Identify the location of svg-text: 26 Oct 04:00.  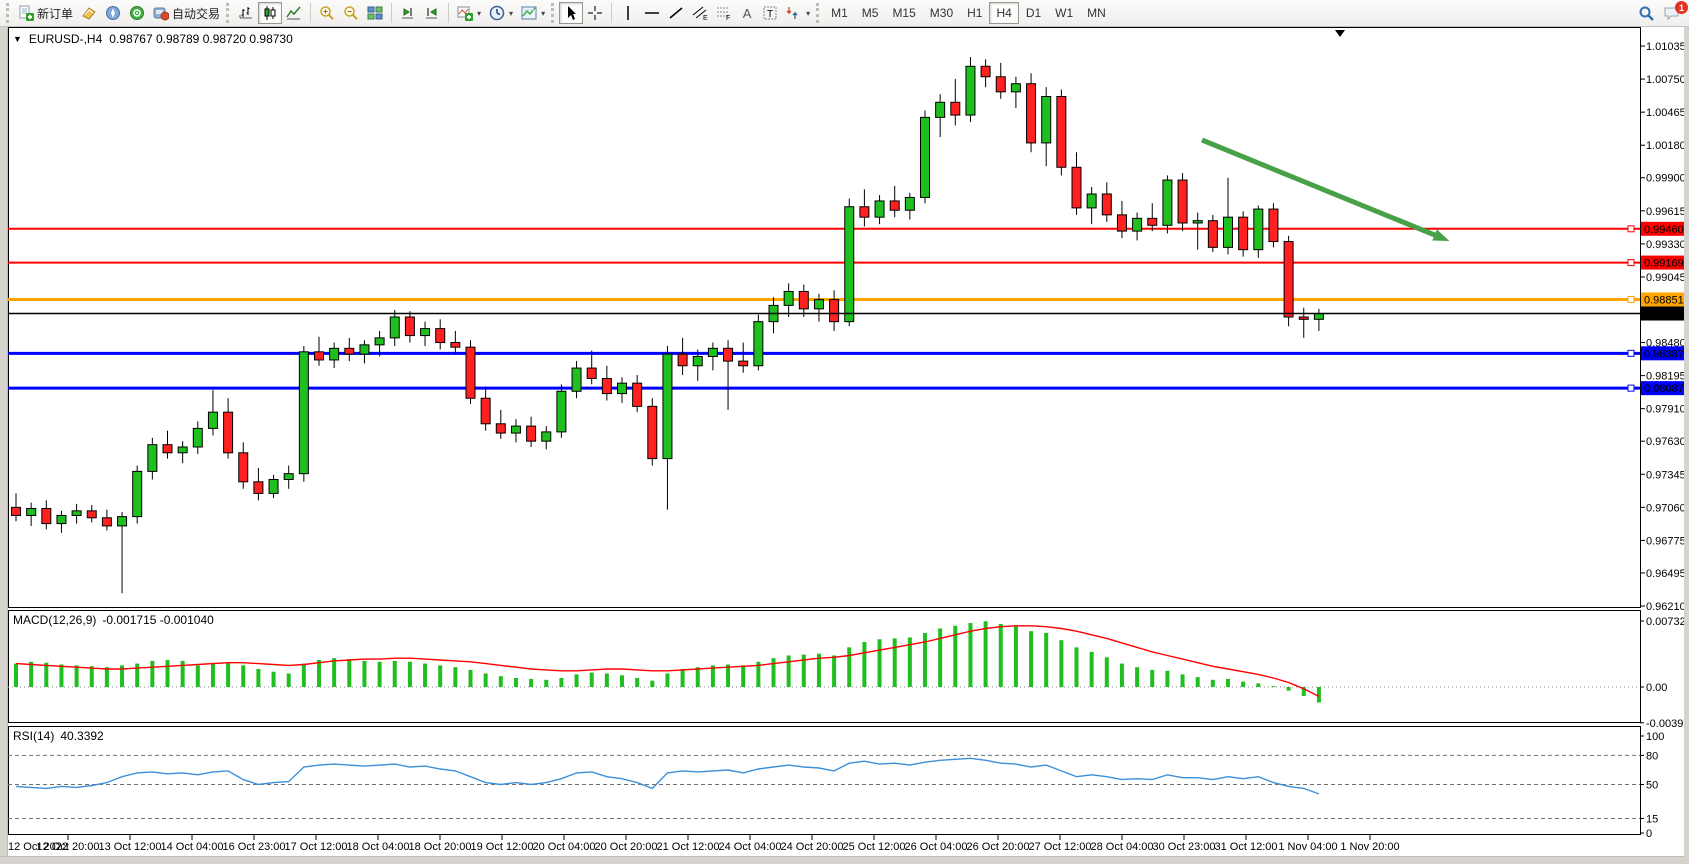
(936, 847).